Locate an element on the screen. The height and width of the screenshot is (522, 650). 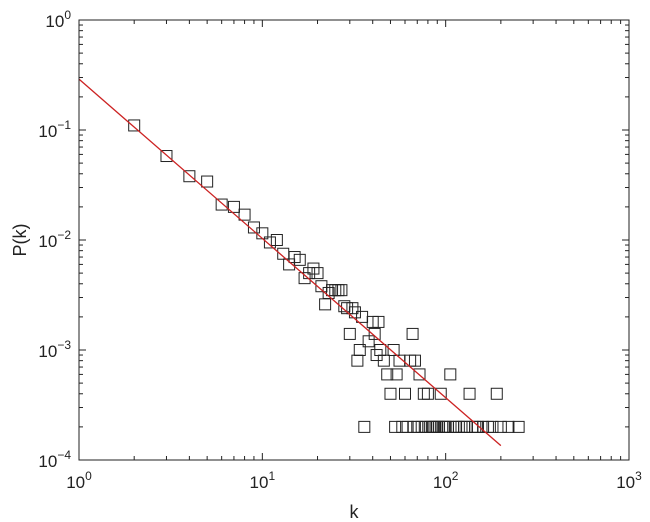
y-tick-label: 10⁻¹ is located at coordinates (54, 129).